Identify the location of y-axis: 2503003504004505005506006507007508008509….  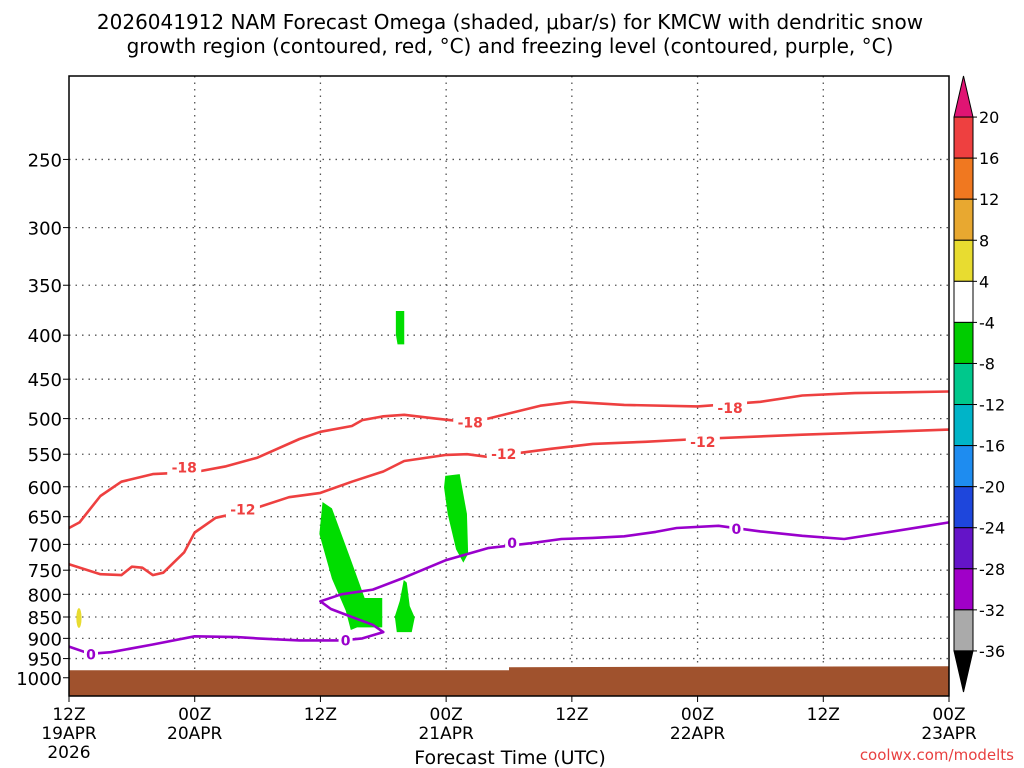
(42, 420).